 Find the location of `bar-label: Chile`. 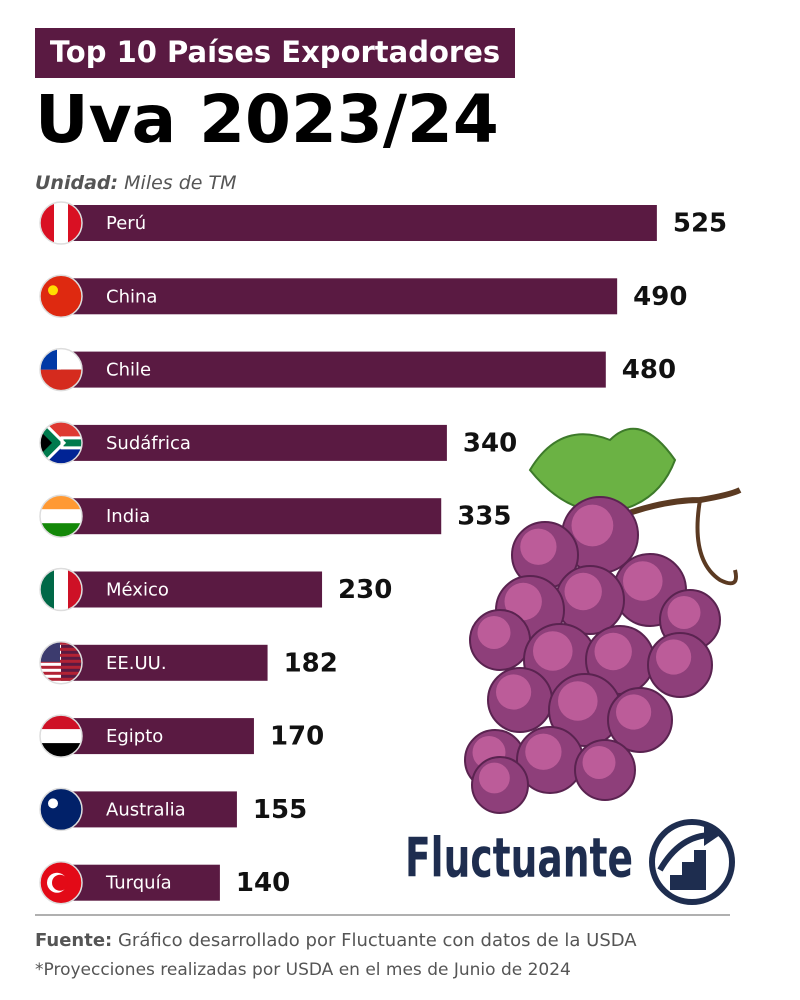

bar-label: Chile is located at coordinates (128, 370).